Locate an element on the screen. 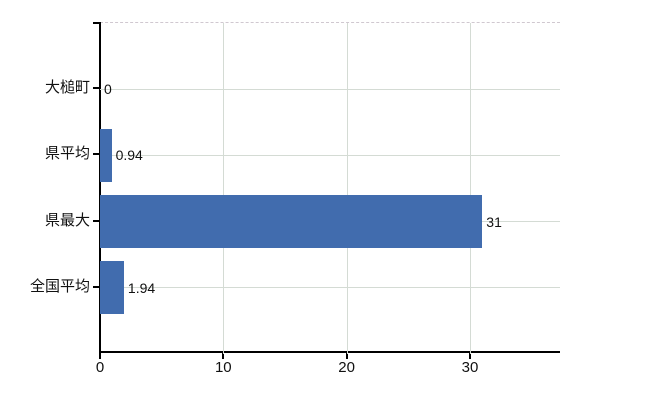 The height and width of the screenshot is (400, 650). category-label: 県最大 is located at coordinates (67, 220).